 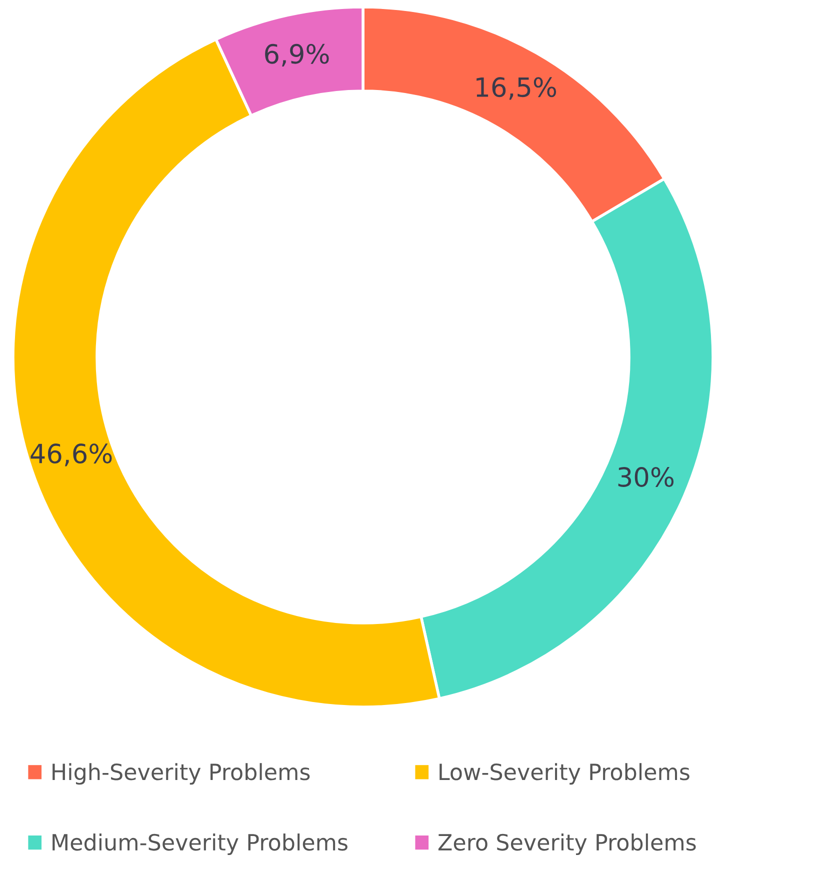 I want to click on data-label: 16,5%, so click(x=516, y=88).